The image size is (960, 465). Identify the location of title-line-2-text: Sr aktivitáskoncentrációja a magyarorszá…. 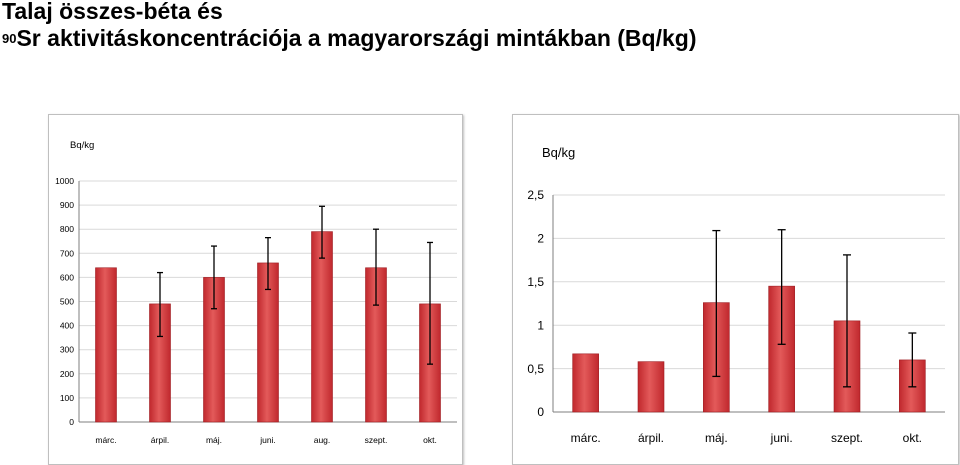
(356, 38).